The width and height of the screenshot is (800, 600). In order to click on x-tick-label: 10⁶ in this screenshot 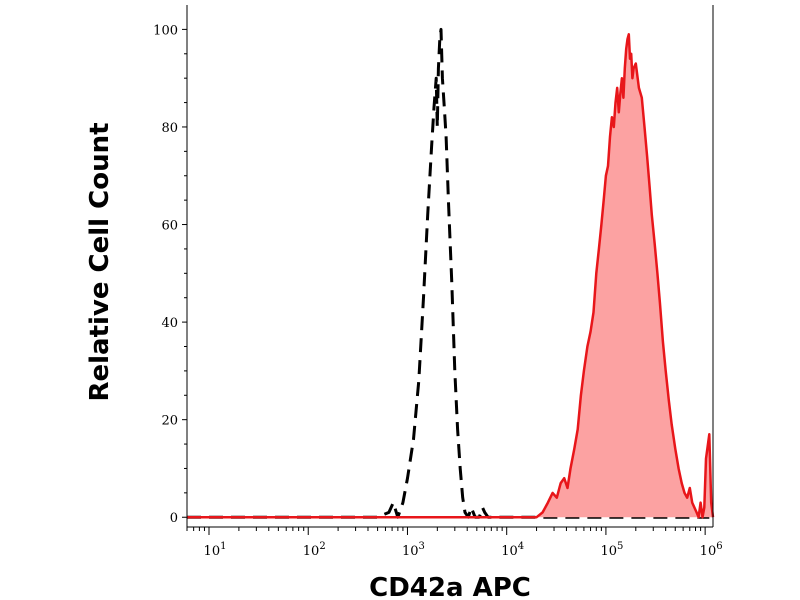, I will do `click(711, 550)`.